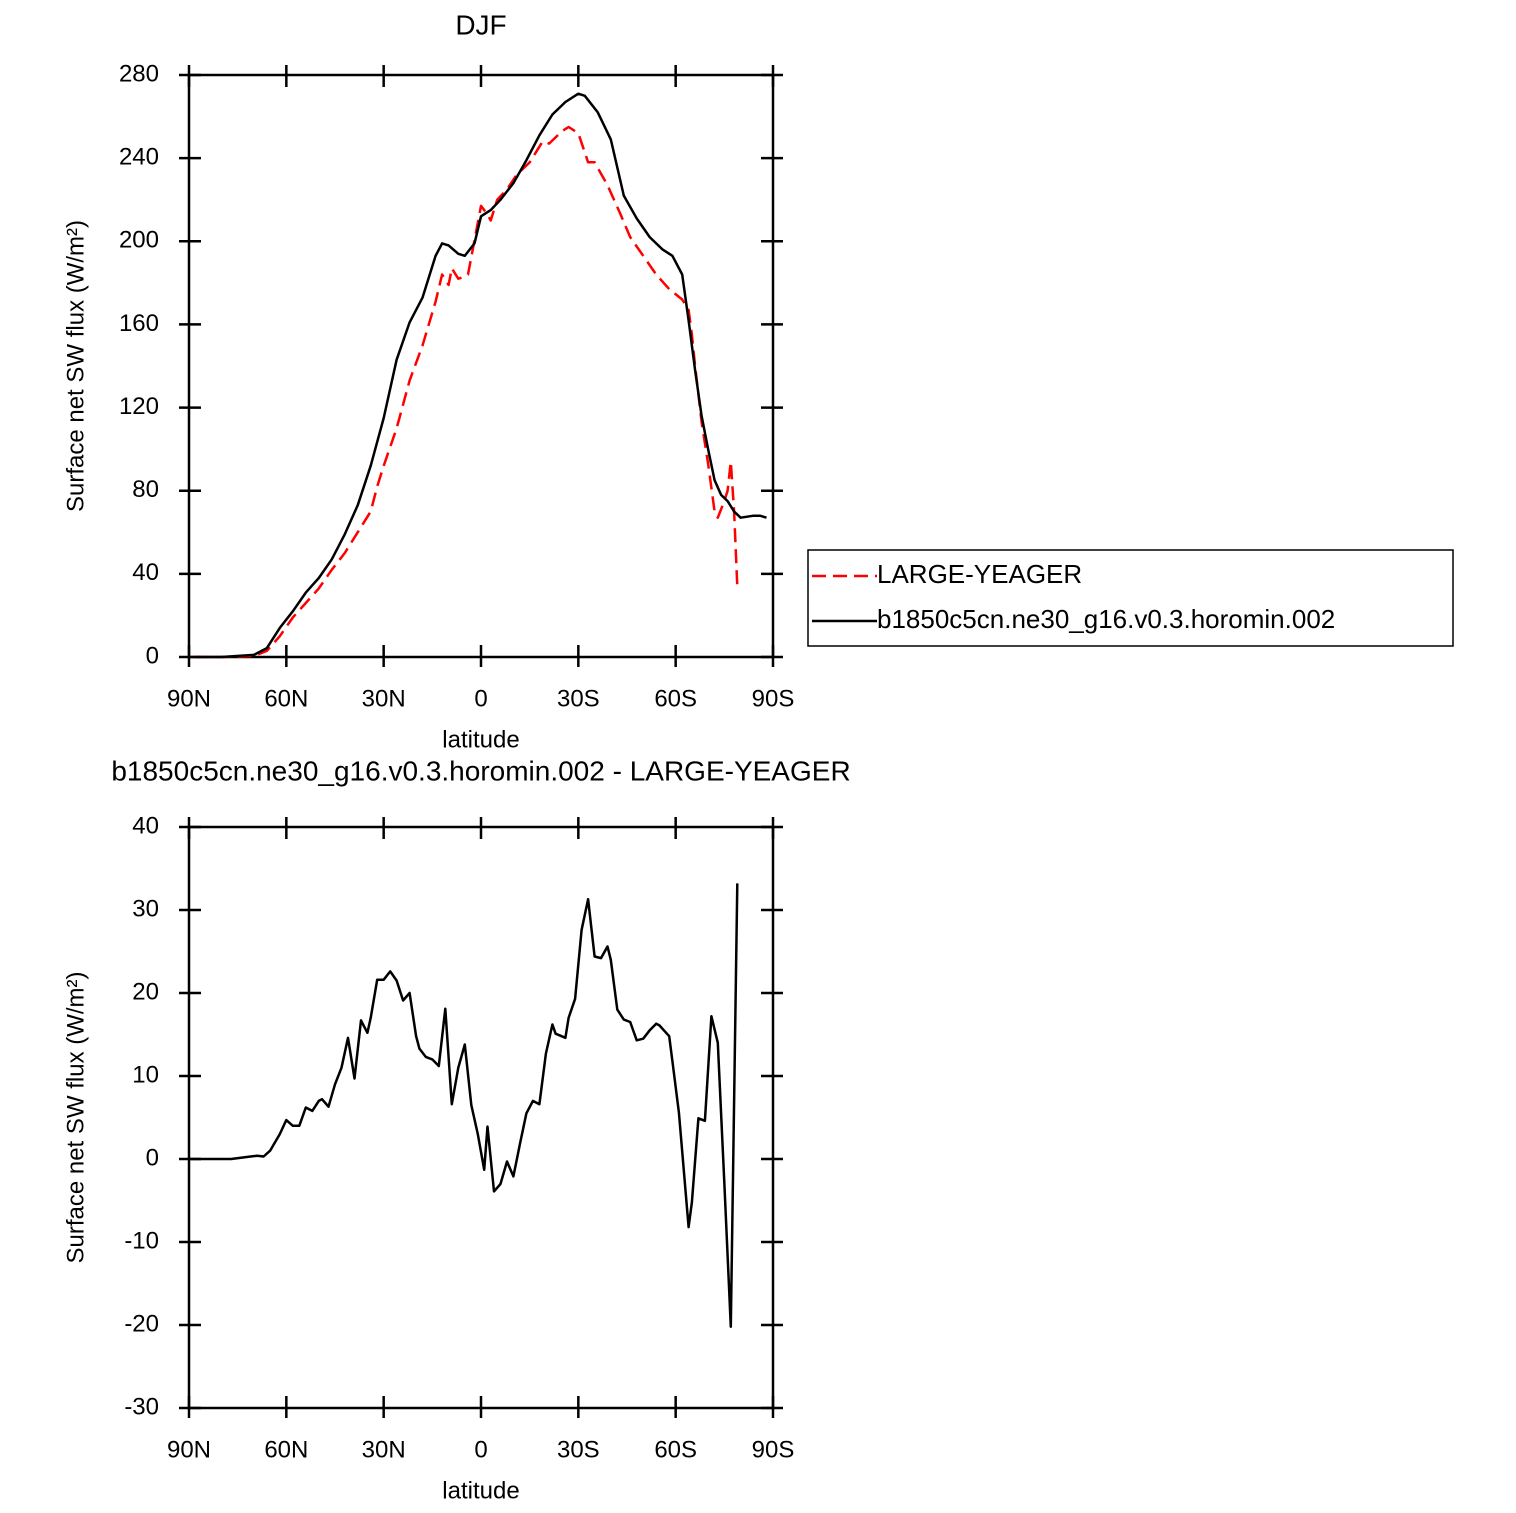 The image size is (1516, 1513). I want to click on y-tick-label: -20, so click(141, 1323).